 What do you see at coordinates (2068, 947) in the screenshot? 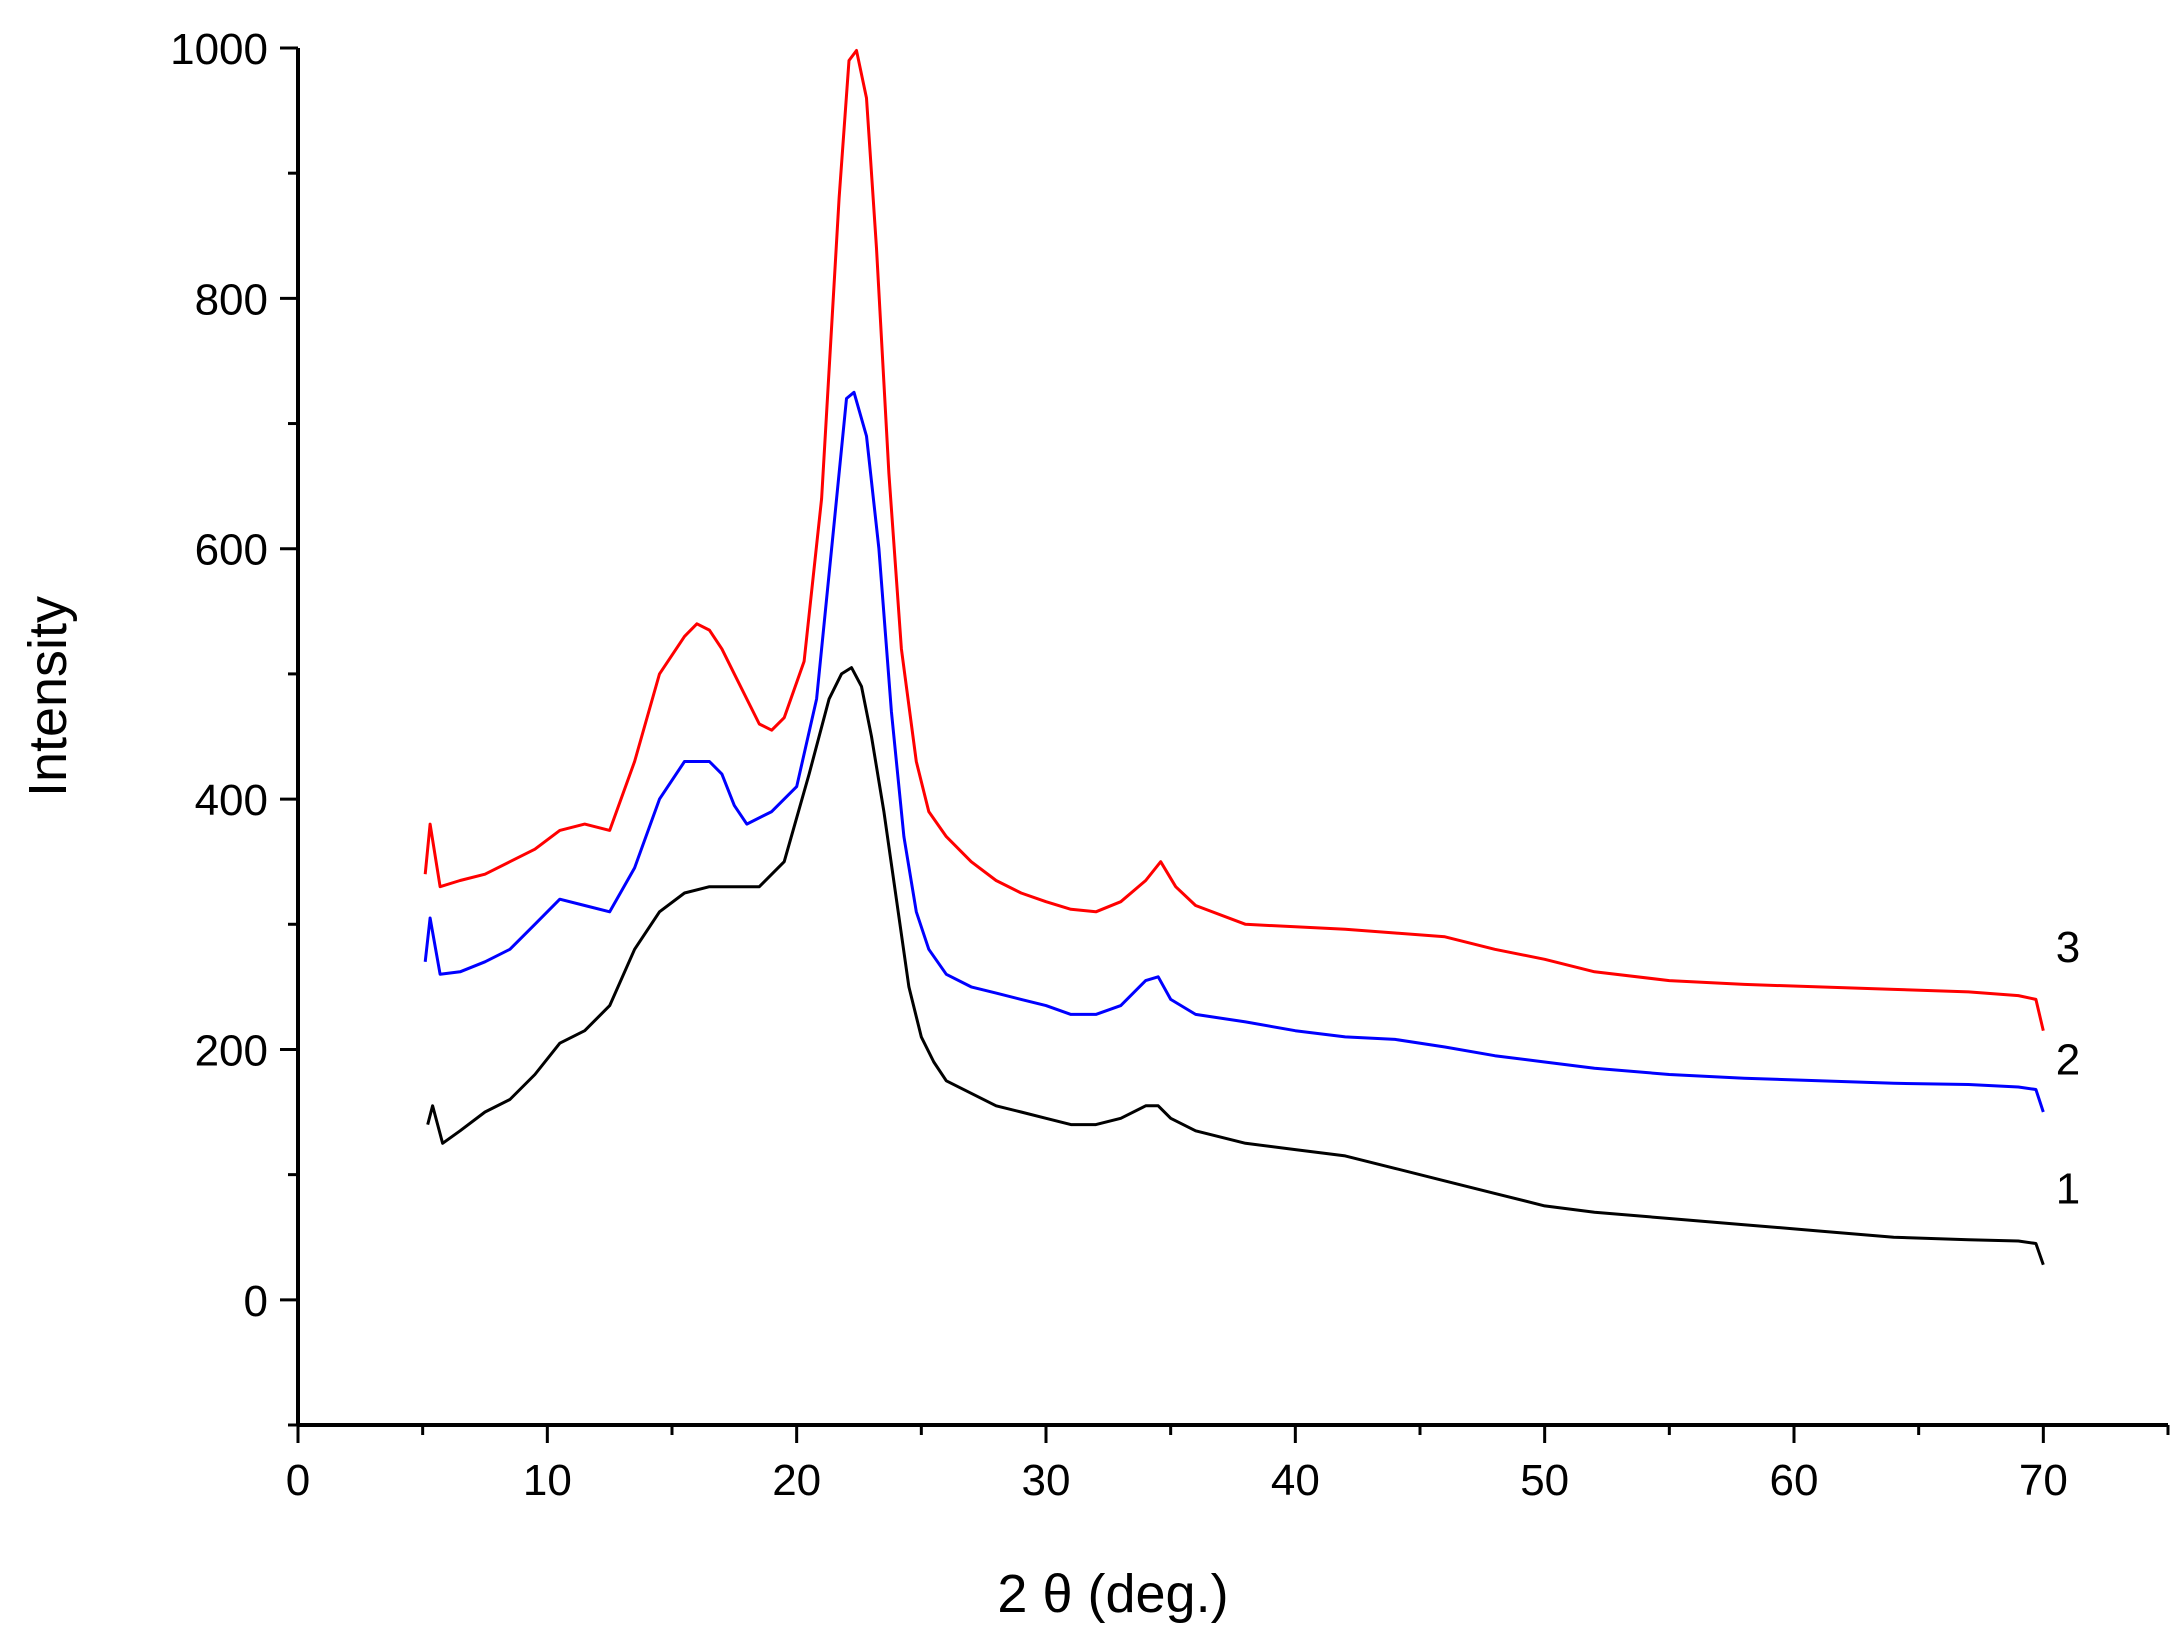
I see `series-number-label: 3` at bounding box center [2068, 947].